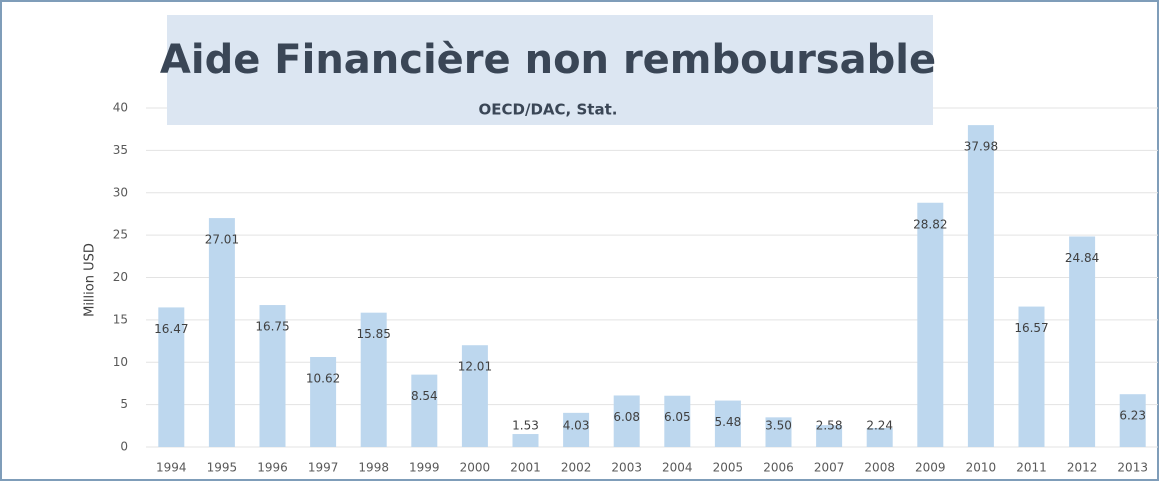 The height and width of the screenshot is (481, 1159). What do you see at coordinates (1031, 328) in the screenshot?
I see `data-label: 16.57` at bounding box center [1031, 328].